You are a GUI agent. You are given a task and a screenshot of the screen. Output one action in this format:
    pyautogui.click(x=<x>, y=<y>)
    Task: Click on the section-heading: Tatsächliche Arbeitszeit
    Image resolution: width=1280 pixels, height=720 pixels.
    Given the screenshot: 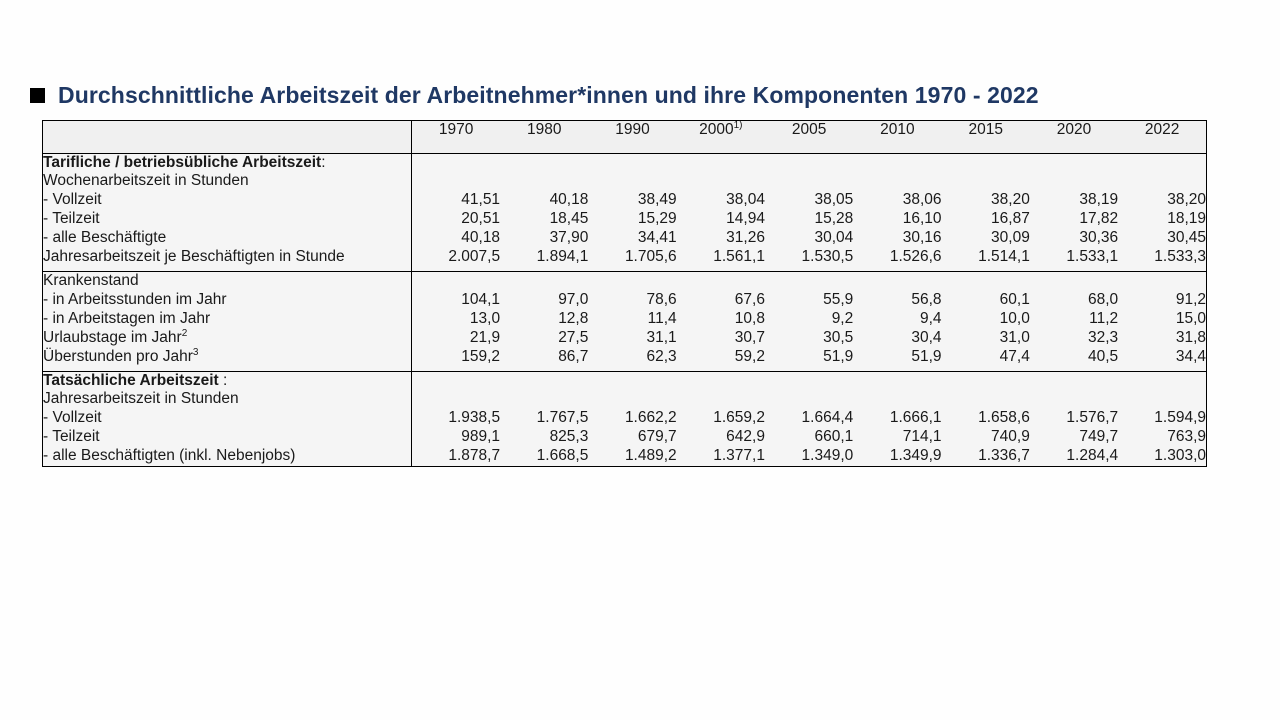 What is the action you would take?
    pyautogui.click(x=131, y=380)
    